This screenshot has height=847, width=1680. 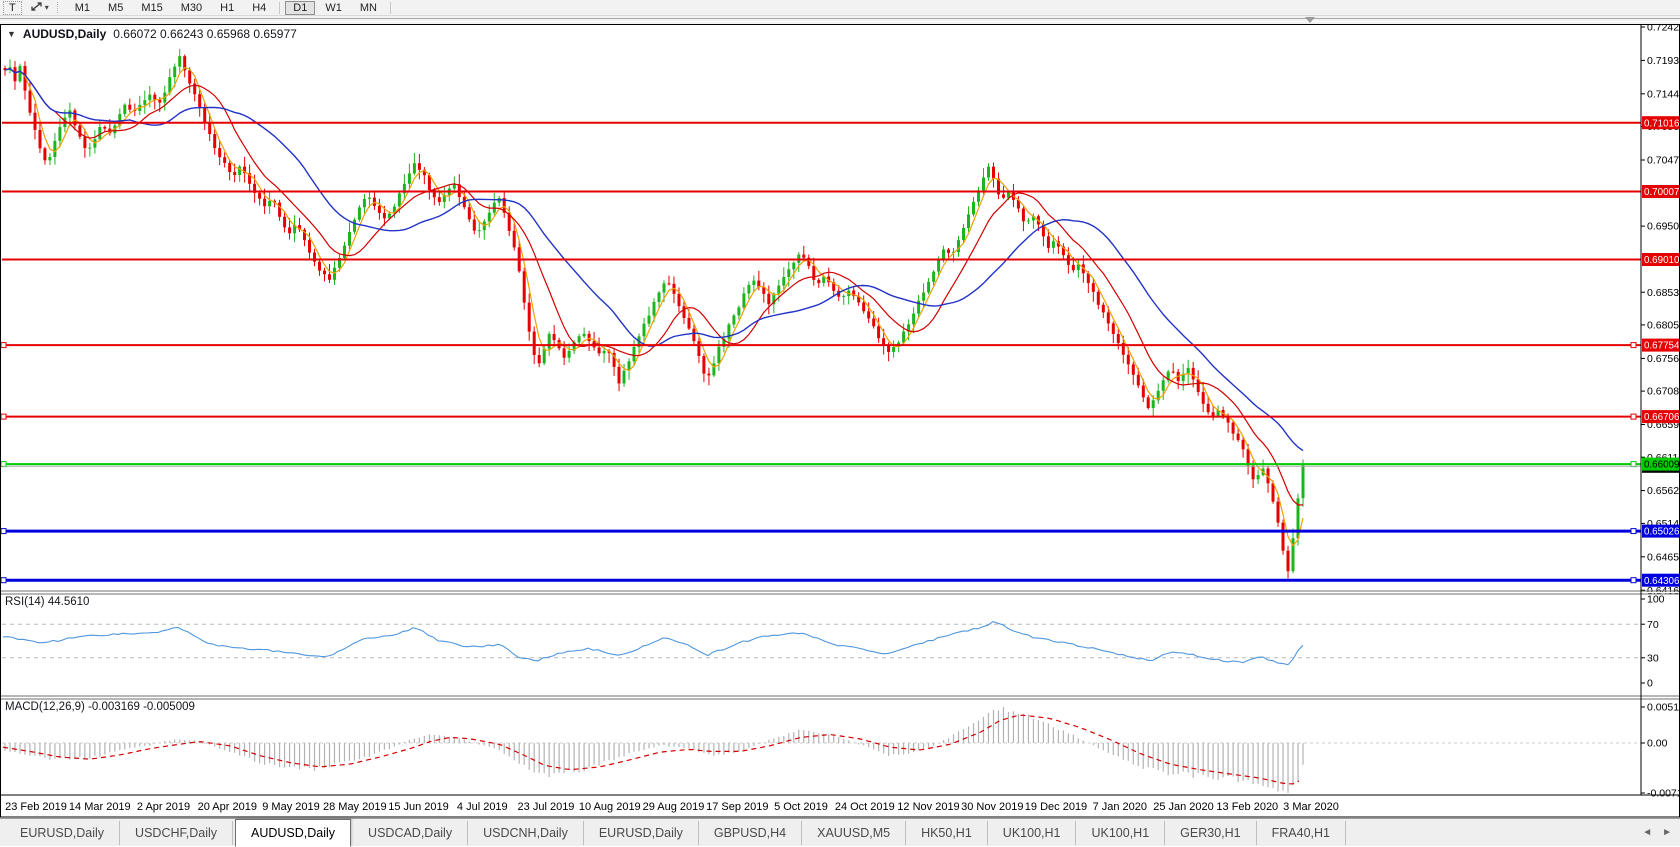 What do you see at coordinates (947, 832) in the screenshot?
I see `chart-tab-hk50-h1: HK50,H1` at bounding box center [947, 832].